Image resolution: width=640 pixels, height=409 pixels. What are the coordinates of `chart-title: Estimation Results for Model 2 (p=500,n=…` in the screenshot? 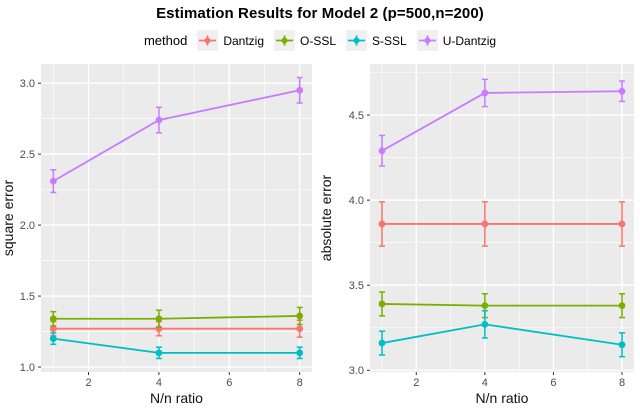 It's located at (320, 13).